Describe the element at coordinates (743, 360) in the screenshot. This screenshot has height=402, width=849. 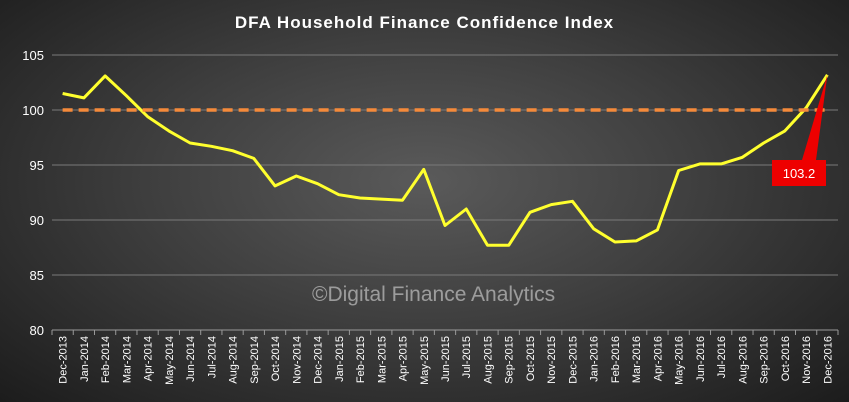
I see `x-tick-label: Aug-2016` at that location.